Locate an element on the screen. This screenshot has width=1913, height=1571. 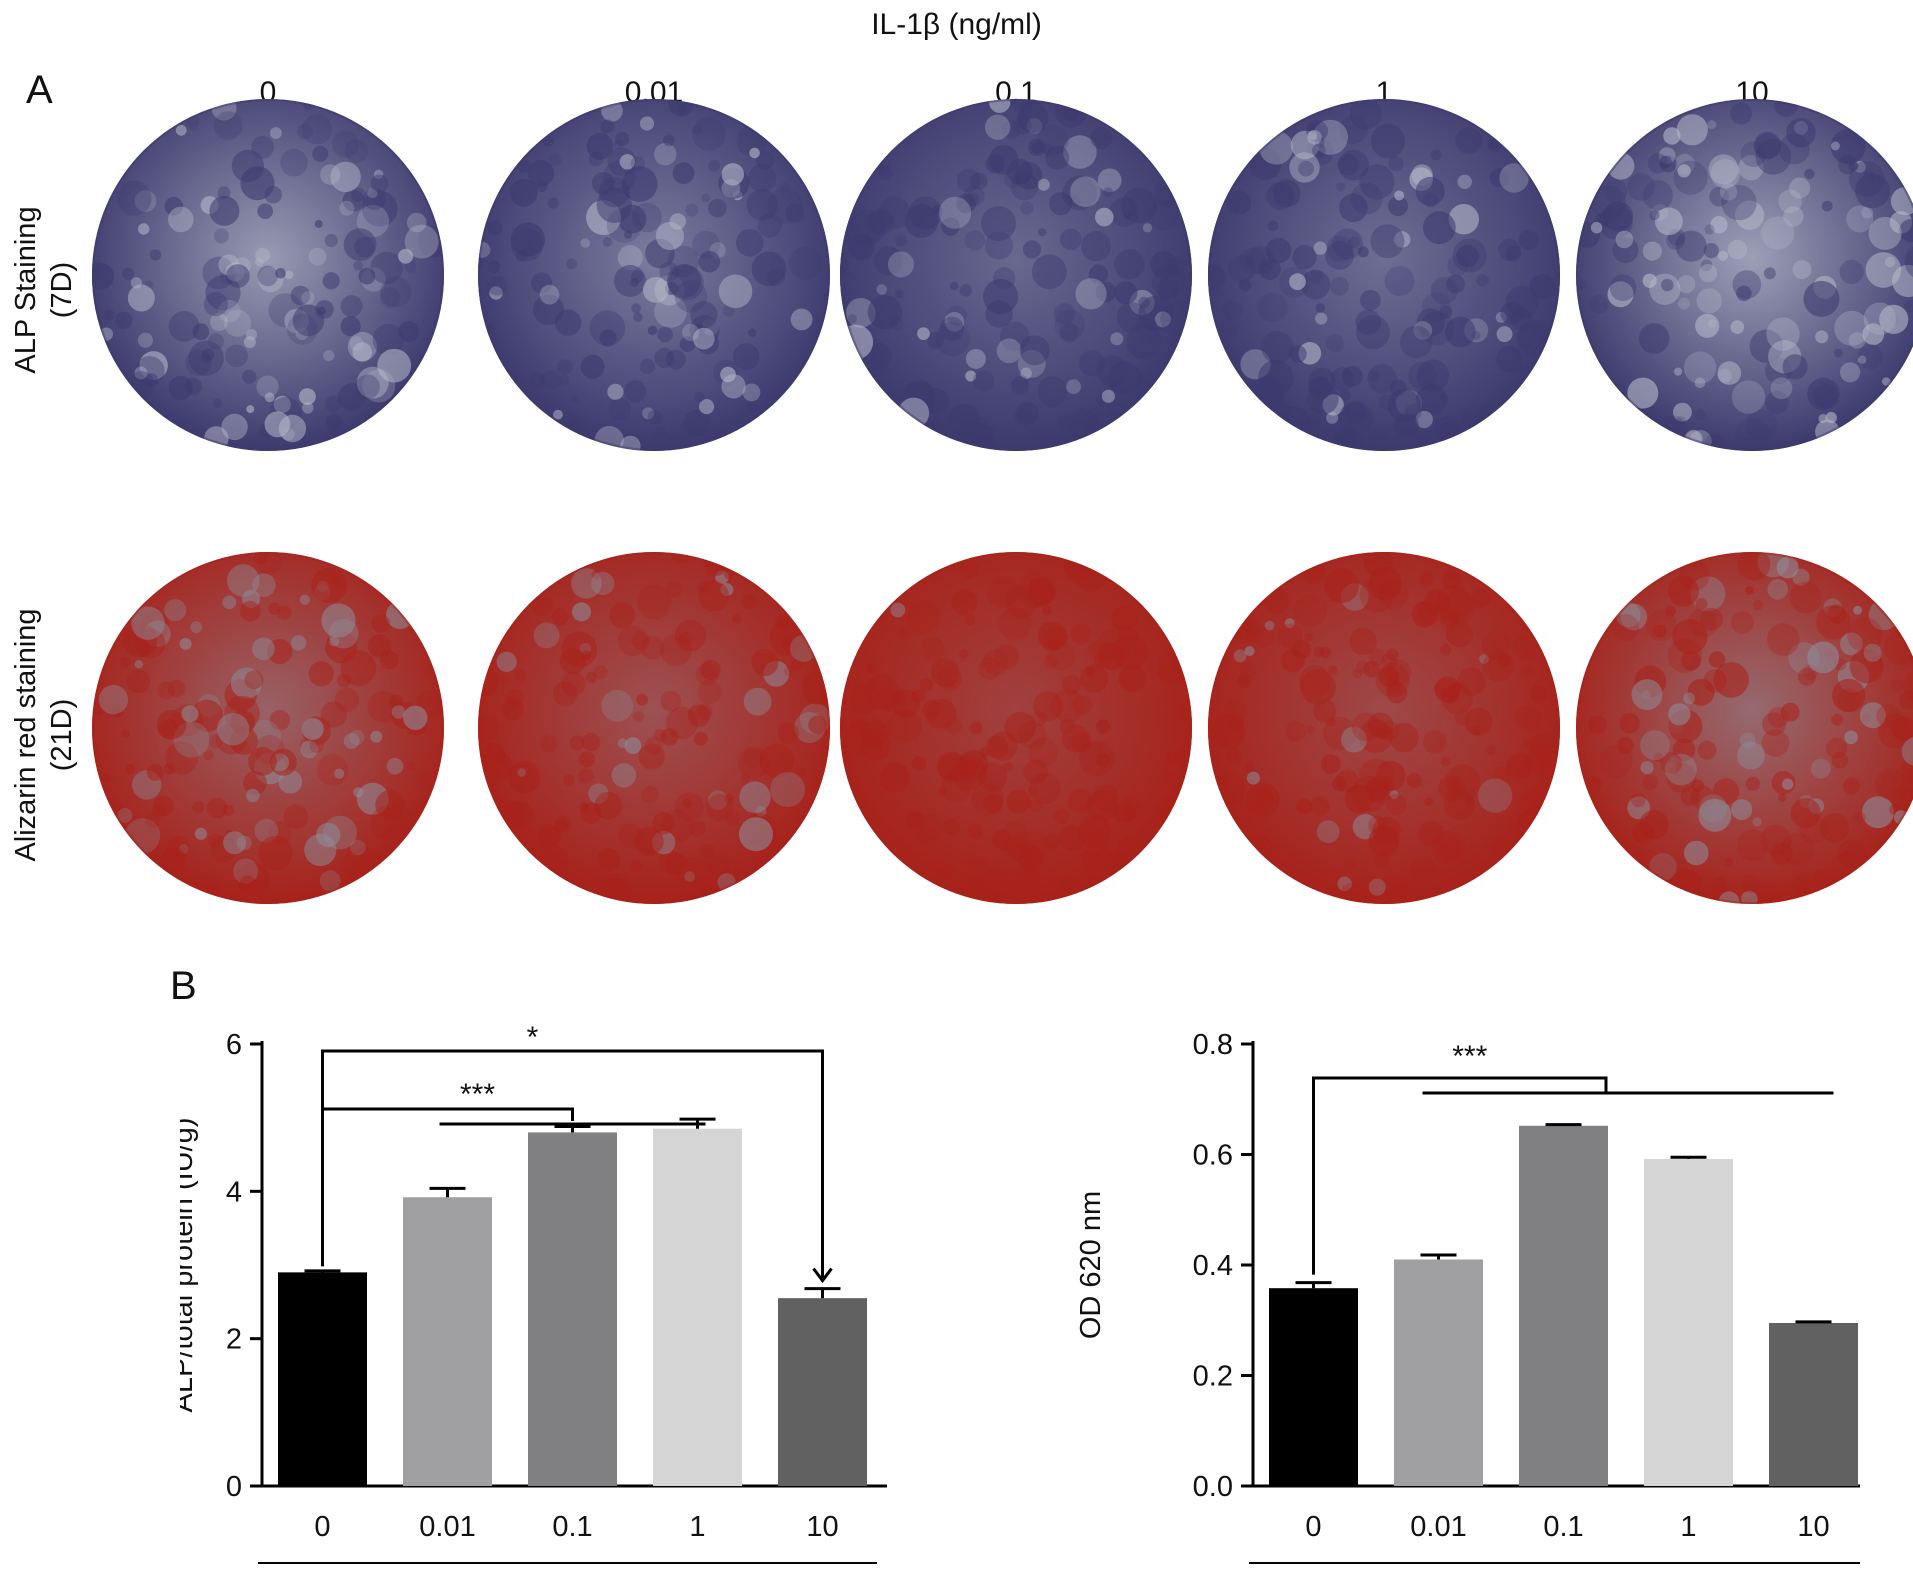
y-tick-label: 0.8 is located at coordinates (1213, 1045).